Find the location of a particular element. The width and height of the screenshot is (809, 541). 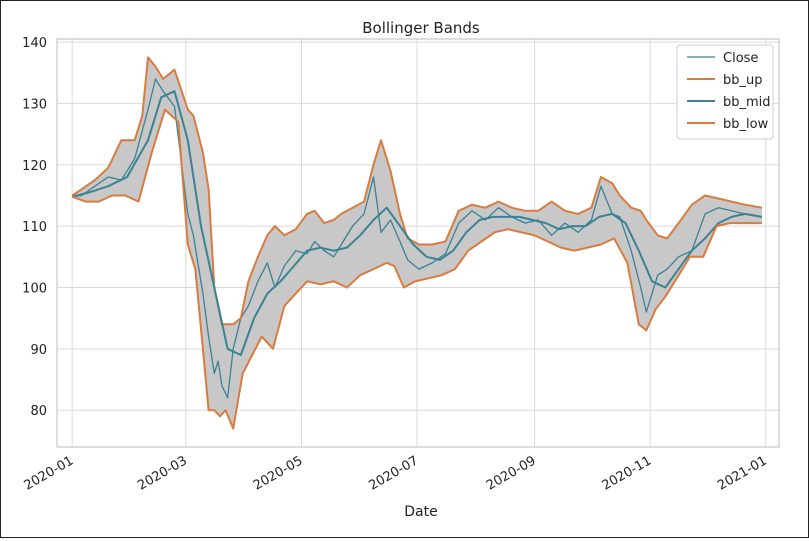

y-tick-label: 90 is located at coordinates (38, 350).